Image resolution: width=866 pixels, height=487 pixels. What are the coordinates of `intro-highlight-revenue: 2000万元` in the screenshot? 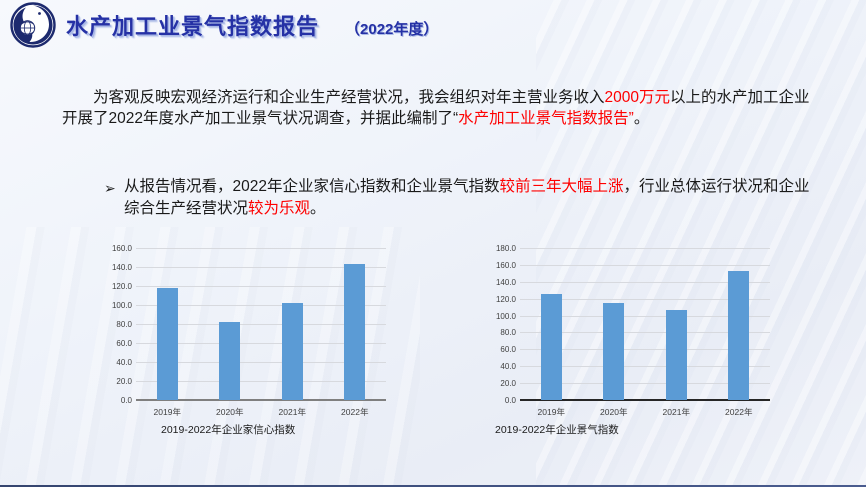 It's located at (637, 97).